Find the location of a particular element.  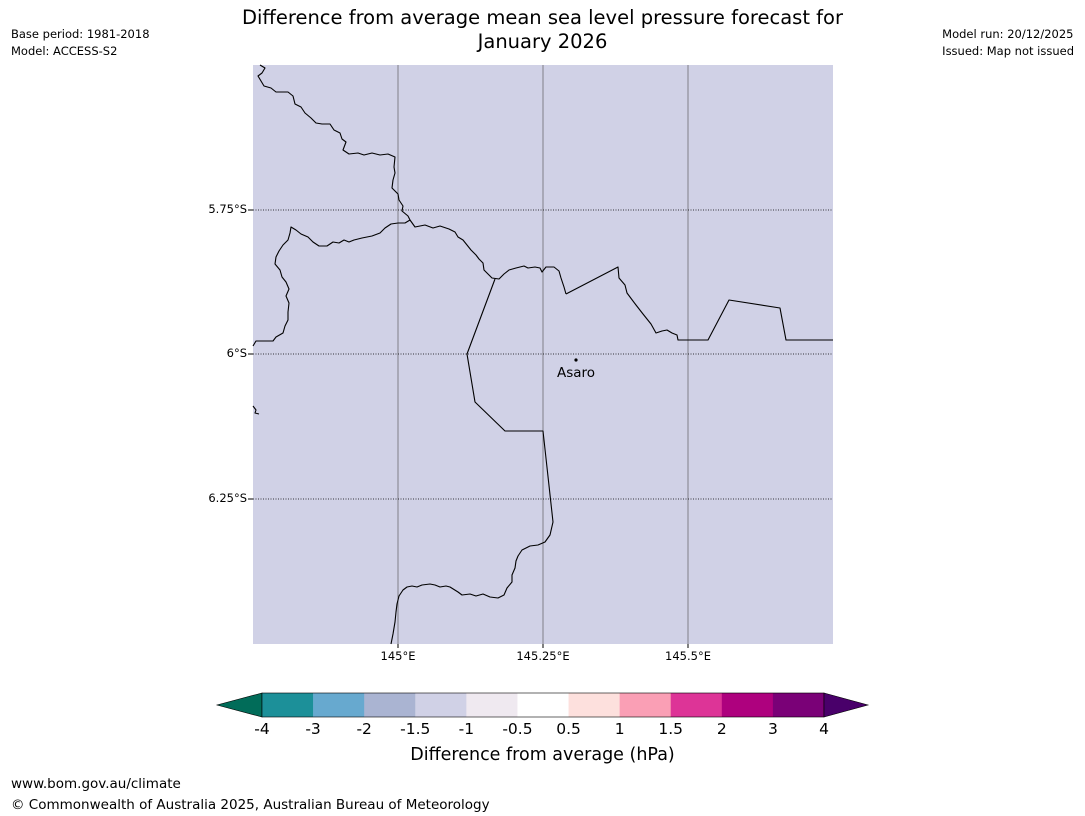

place-marker is located at coordinates (576, 360).